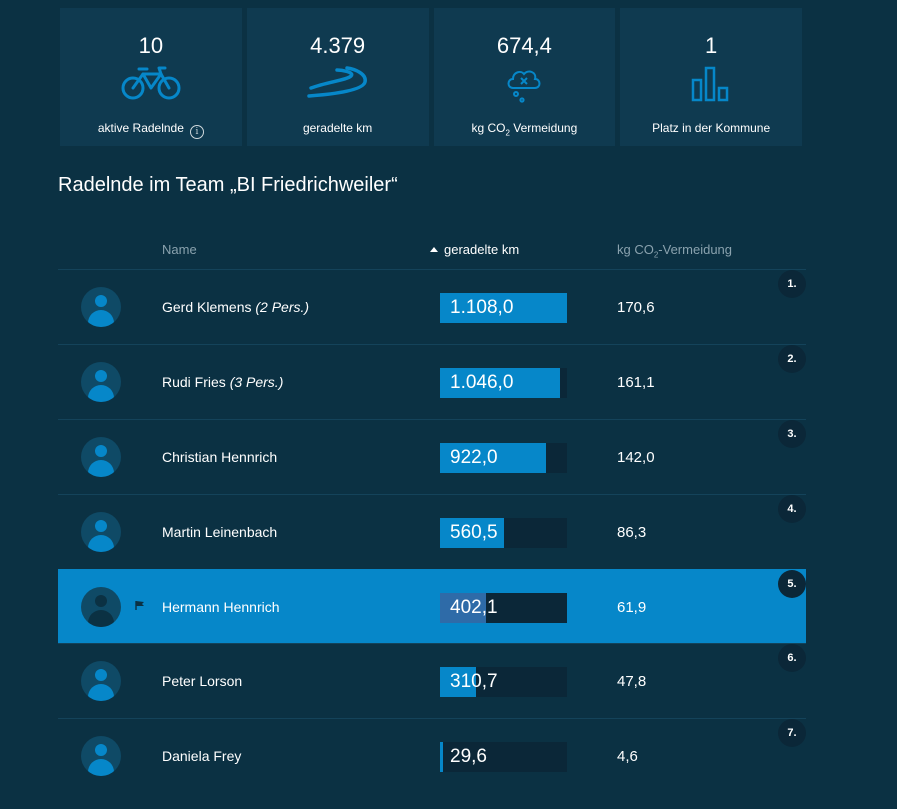 Image resolution: width=897 pixels, height=809 pixels. I want to click on bicycle-icon, so click(151, 83).